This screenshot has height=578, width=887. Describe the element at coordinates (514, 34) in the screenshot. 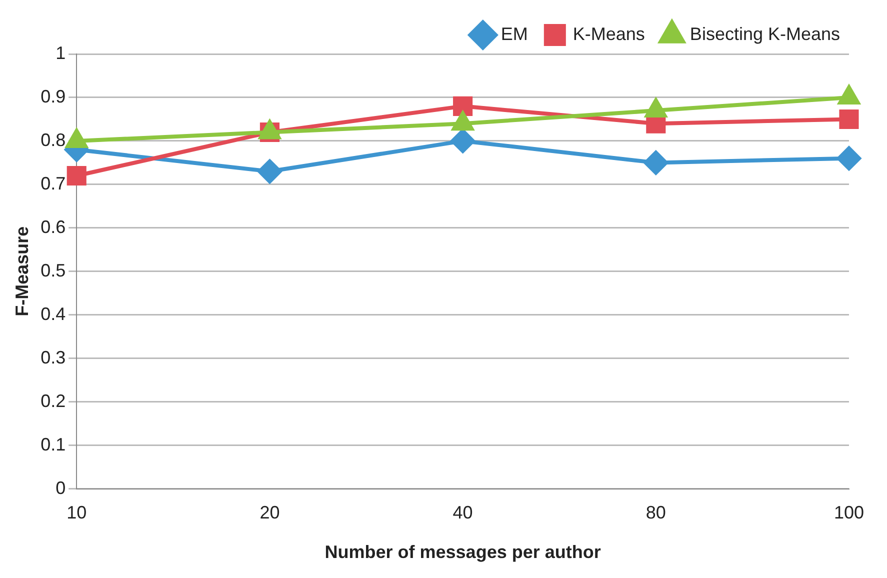

I see `legend-label: EM` at that location.